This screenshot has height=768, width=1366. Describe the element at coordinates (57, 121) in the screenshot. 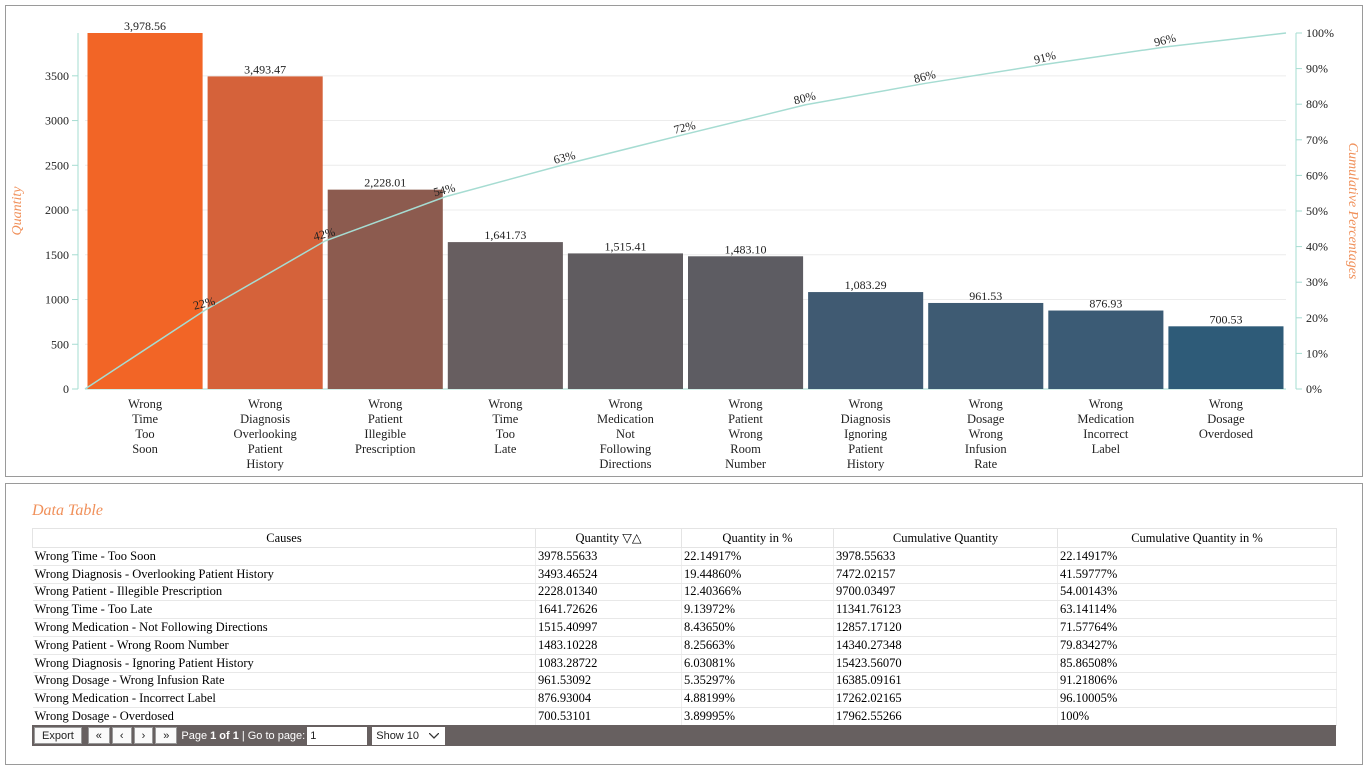

I see `y-tick-label: 3000` at that location.